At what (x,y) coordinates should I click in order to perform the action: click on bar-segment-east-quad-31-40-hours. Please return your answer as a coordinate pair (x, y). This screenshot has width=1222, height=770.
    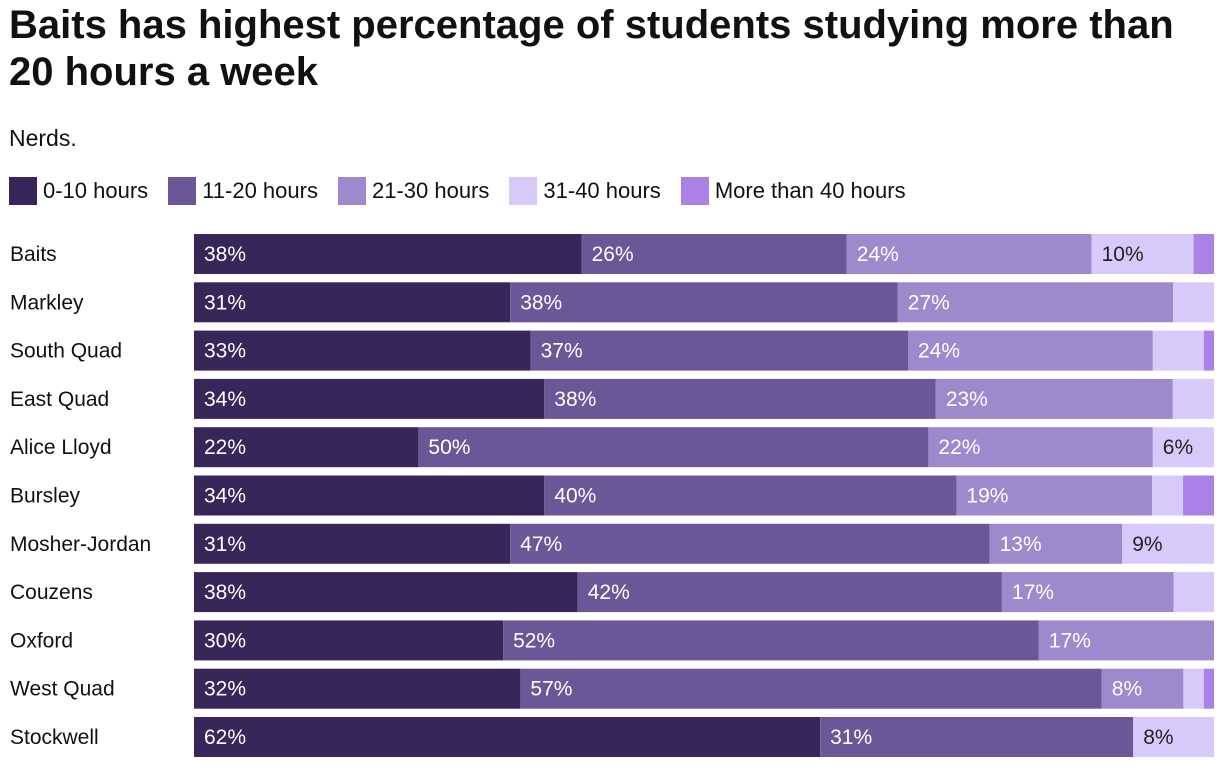
    Looking at the image, I should click on (1193, 398).